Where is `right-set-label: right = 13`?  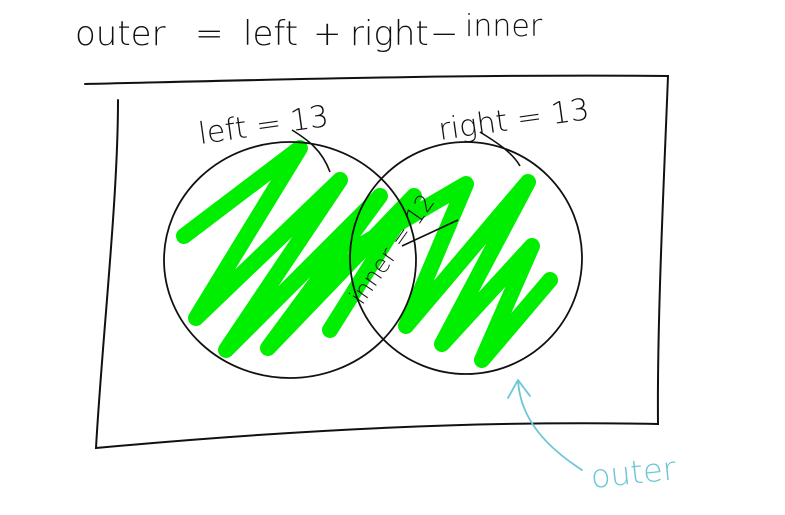 right-set-label: right = 13 is located at coordinates (513, 120).